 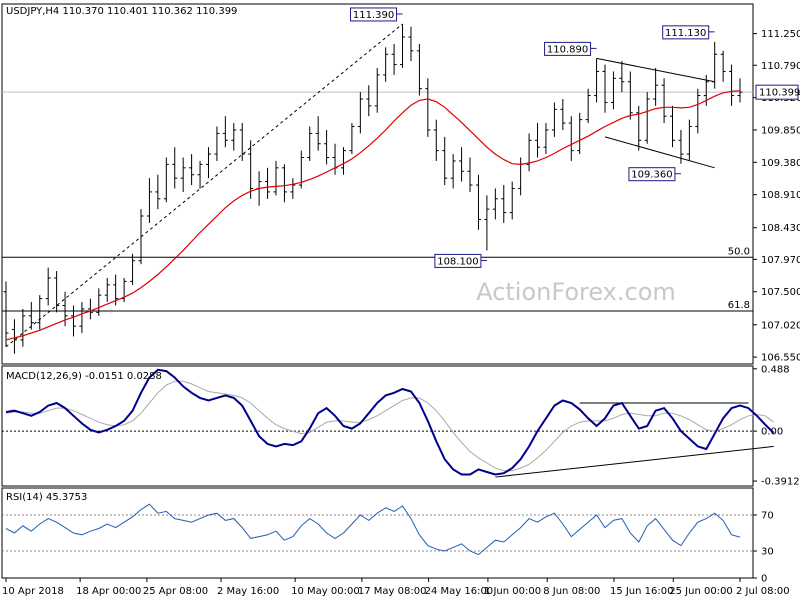 I want to click on time-tick-label: 8 Jun 08:00, so click(x=571, y=591).